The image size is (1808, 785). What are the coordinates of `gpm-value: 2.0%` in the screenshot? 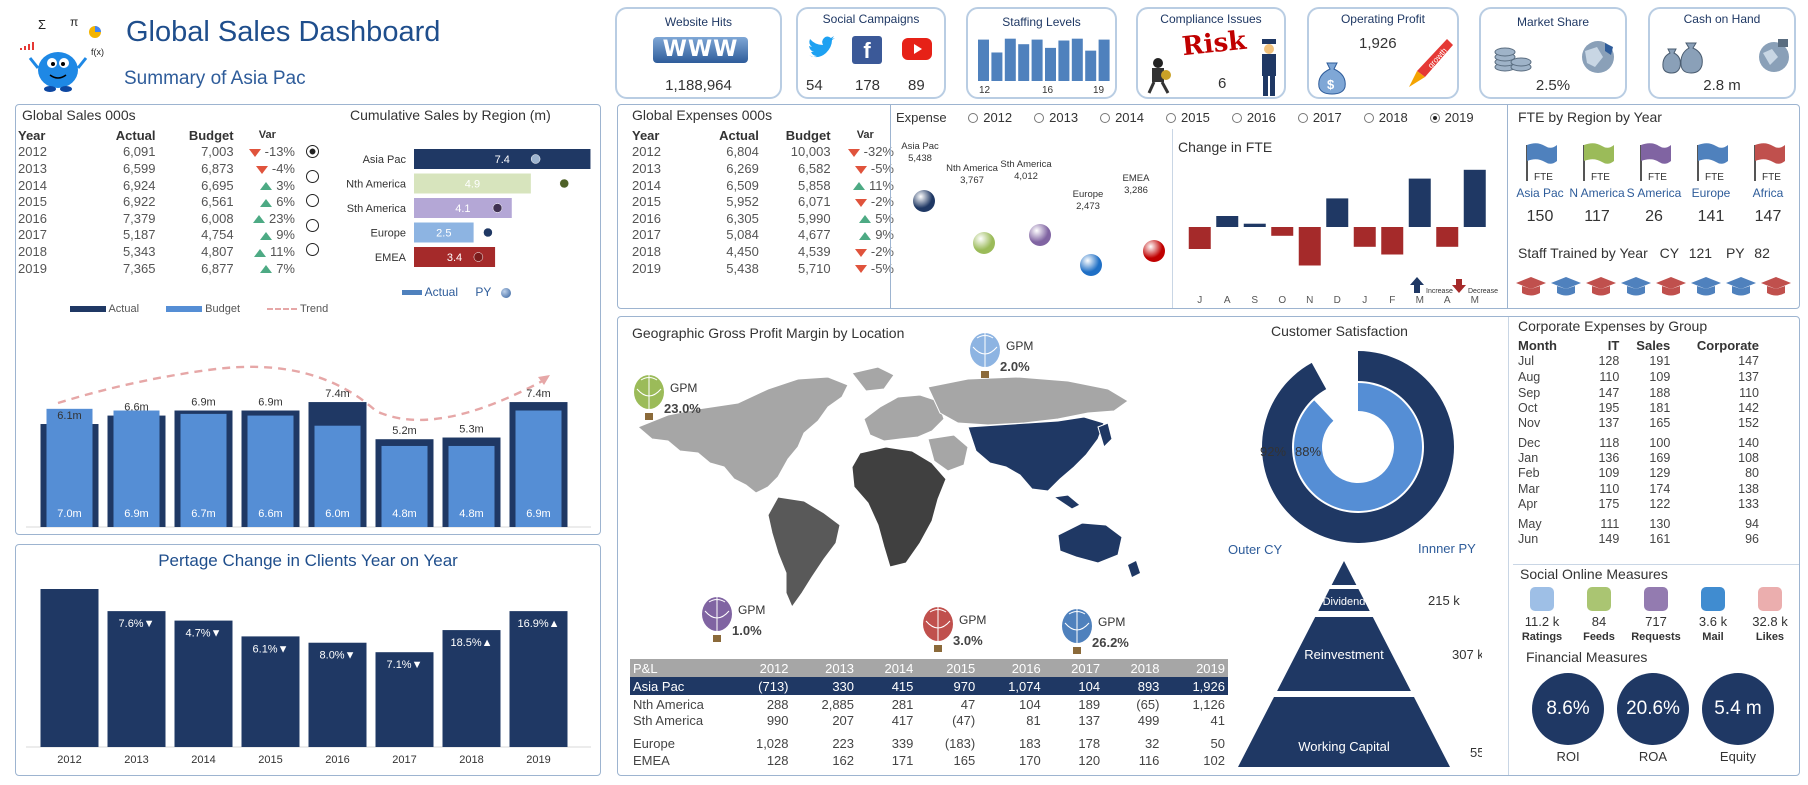 It's located at (1015, 366).